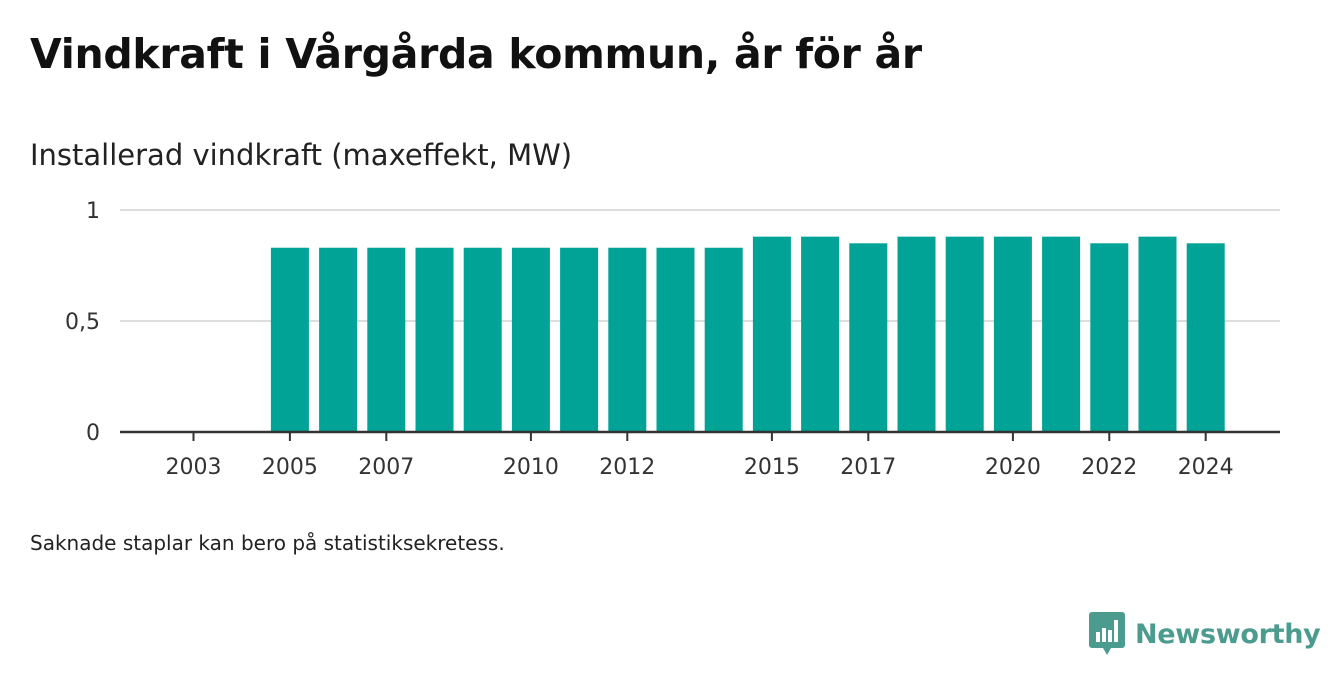  I want to click on bar-2011, so click(579, 339).